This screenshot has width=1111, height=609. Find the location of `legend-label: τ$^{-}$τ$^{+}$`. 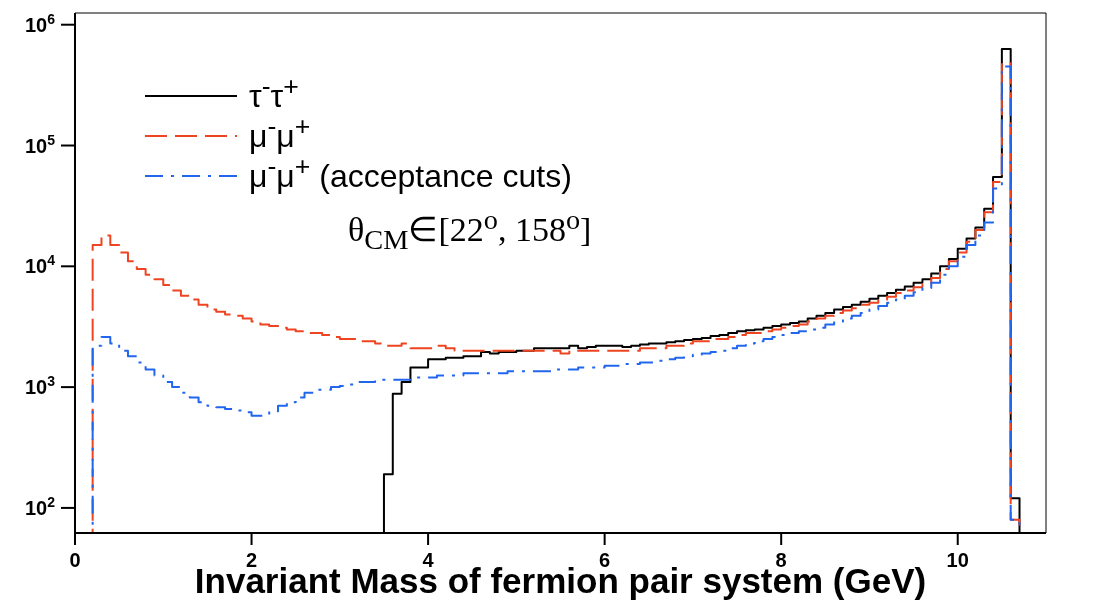

legend-label: τ$^{-}$τ$^{+}$ is located at coordinates (274, 92).